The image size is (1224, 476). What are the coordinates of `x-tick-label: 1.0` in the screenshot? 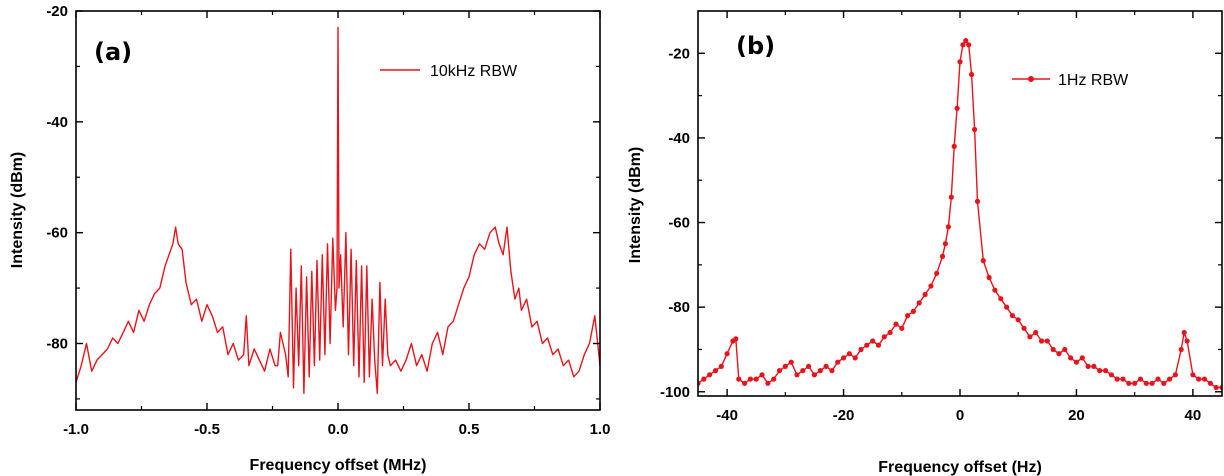 It's located at (600, 429).